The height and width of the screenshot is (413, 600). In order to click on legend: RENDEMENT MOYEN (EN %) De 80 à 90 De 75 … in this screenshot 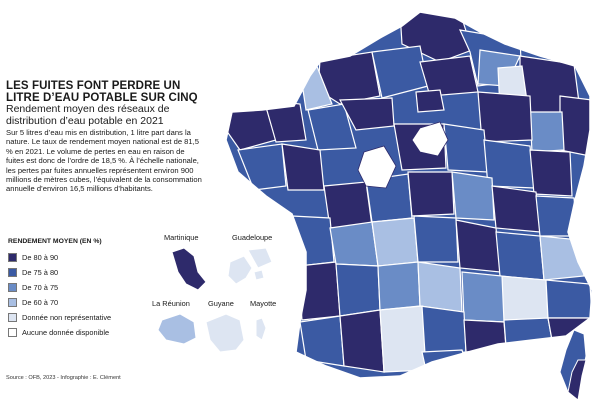, I will do `click(93, 289)`.